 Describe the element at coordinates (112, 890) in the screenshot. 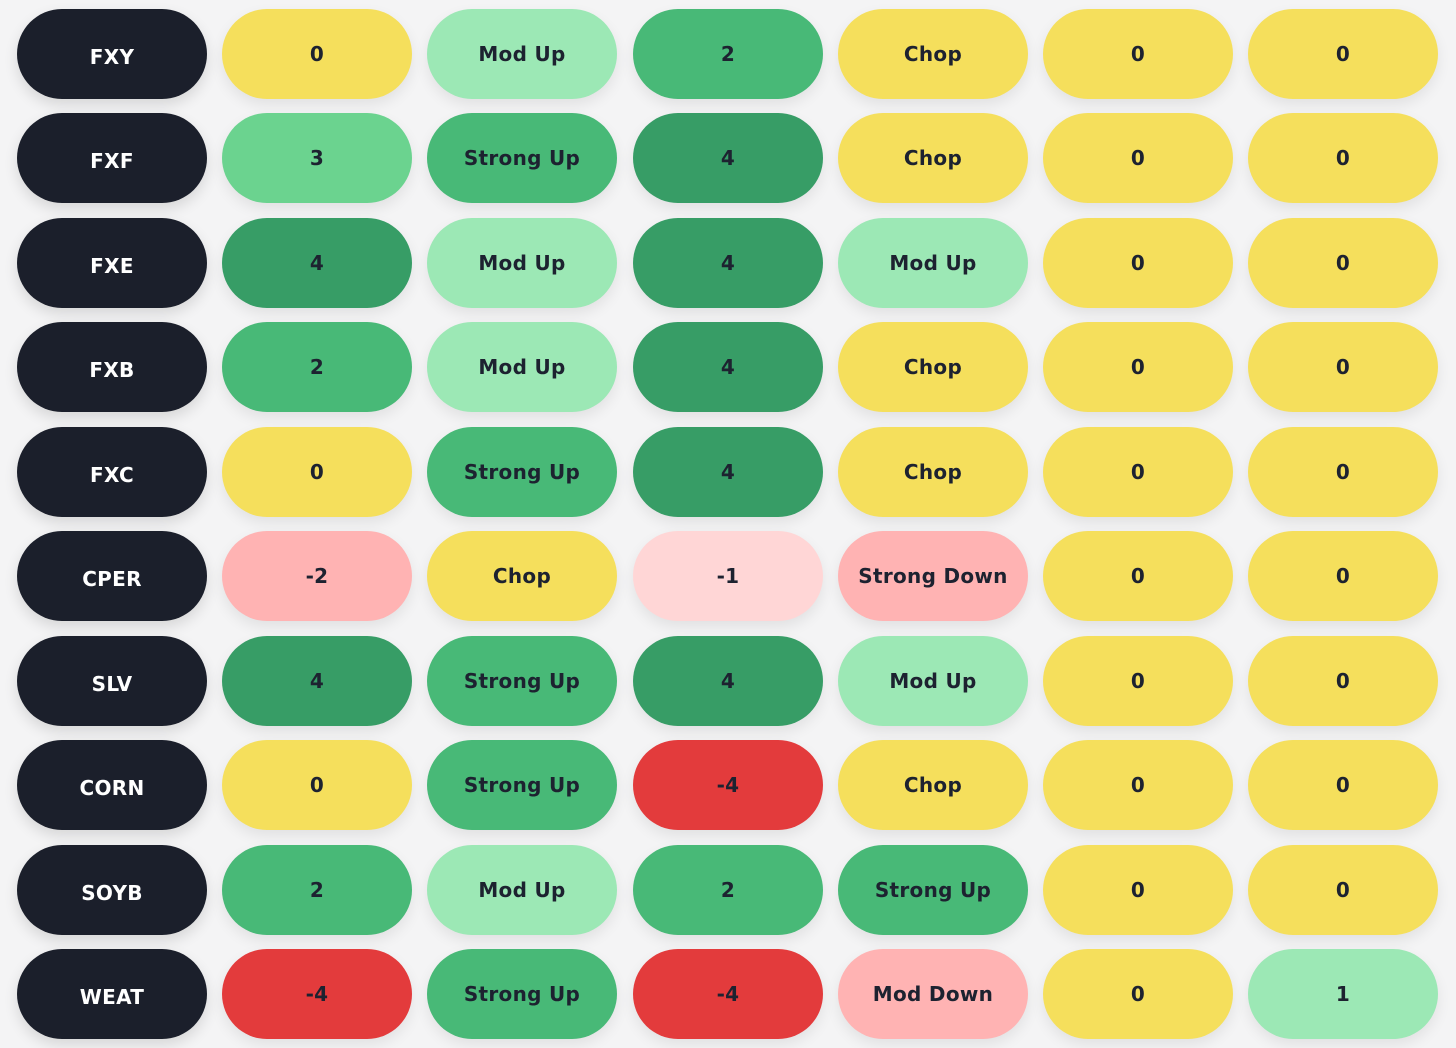

I see `ticker-label: SOYB` at that location.